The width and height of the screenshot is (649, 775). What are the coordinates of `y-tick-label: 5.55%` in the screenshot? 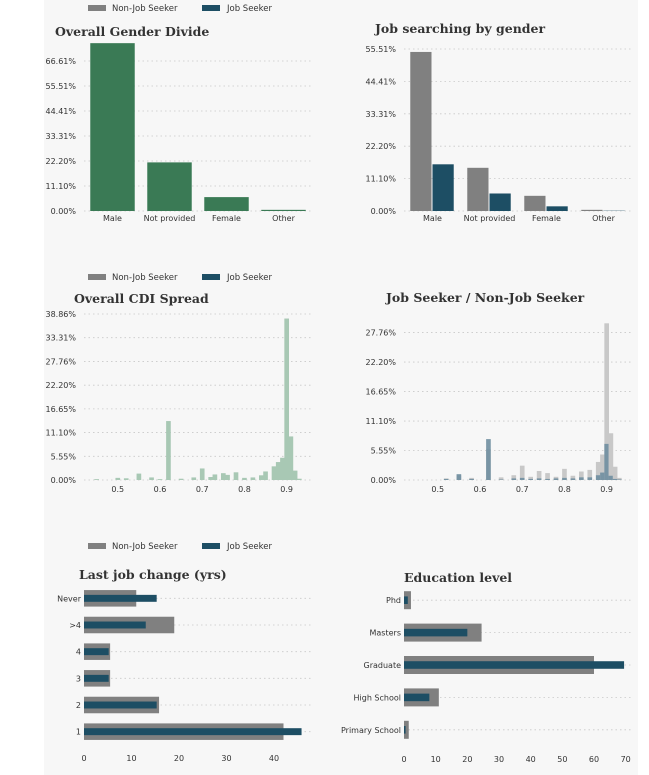 It's located at (64, 456).